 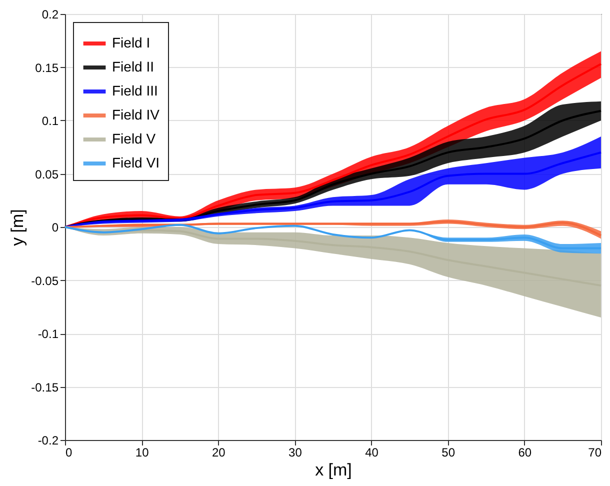 I want to click on legend-label: Field V, so click(x=134, y=138).